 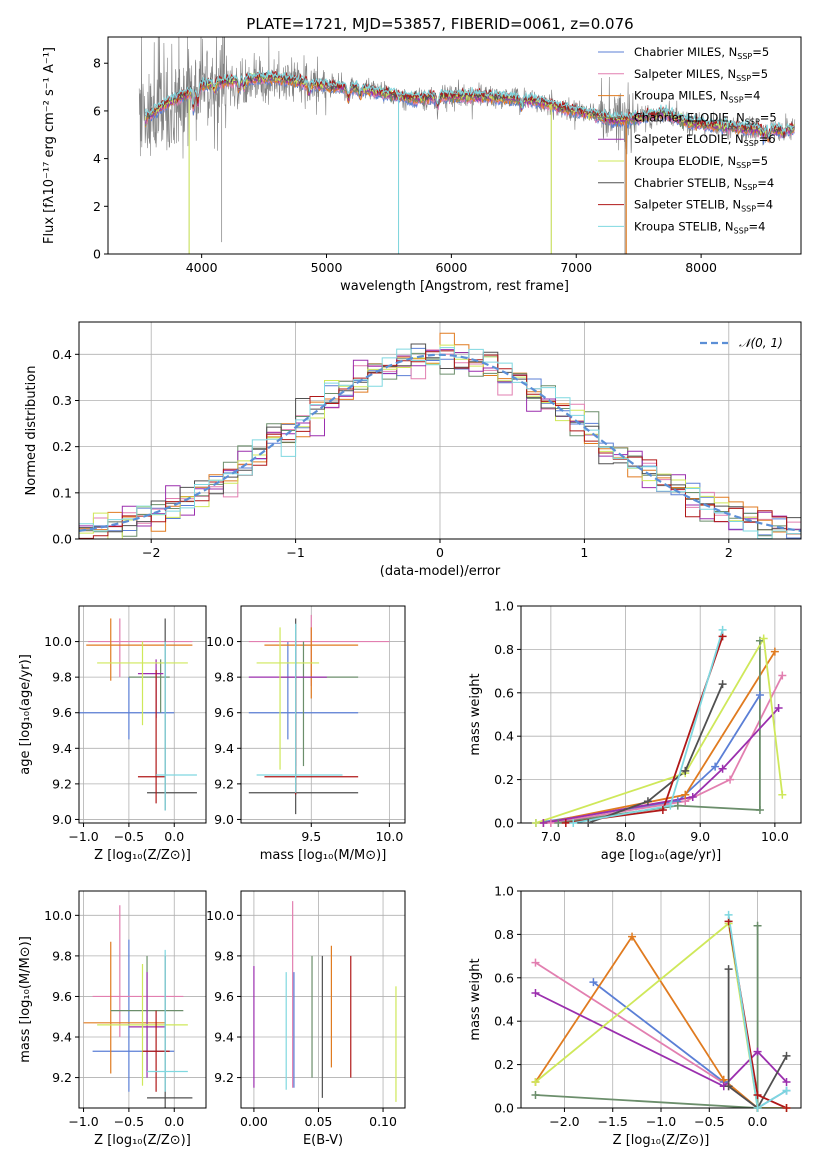 What do you see at coordinates (704, 184) in the screenshot?
I see `legend-entry: Chabrier STELIB, NSSP=4` at bounding box center [704, 184].